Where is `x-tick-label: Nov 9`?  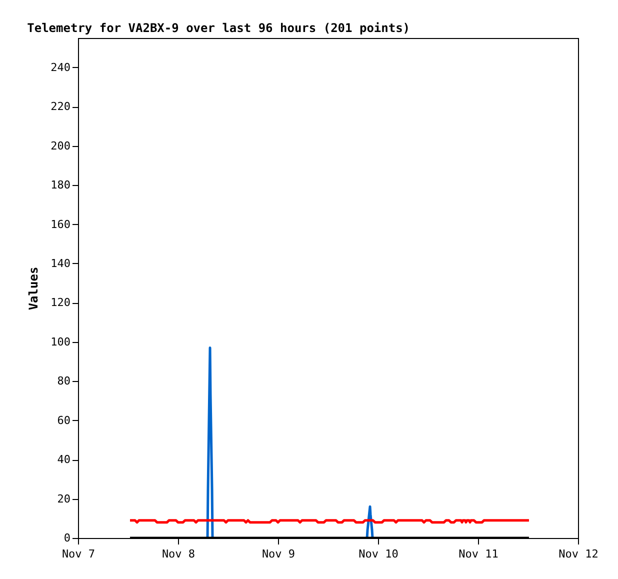 x-tick-label: Nov 9 is located at coordinates (279, 554).